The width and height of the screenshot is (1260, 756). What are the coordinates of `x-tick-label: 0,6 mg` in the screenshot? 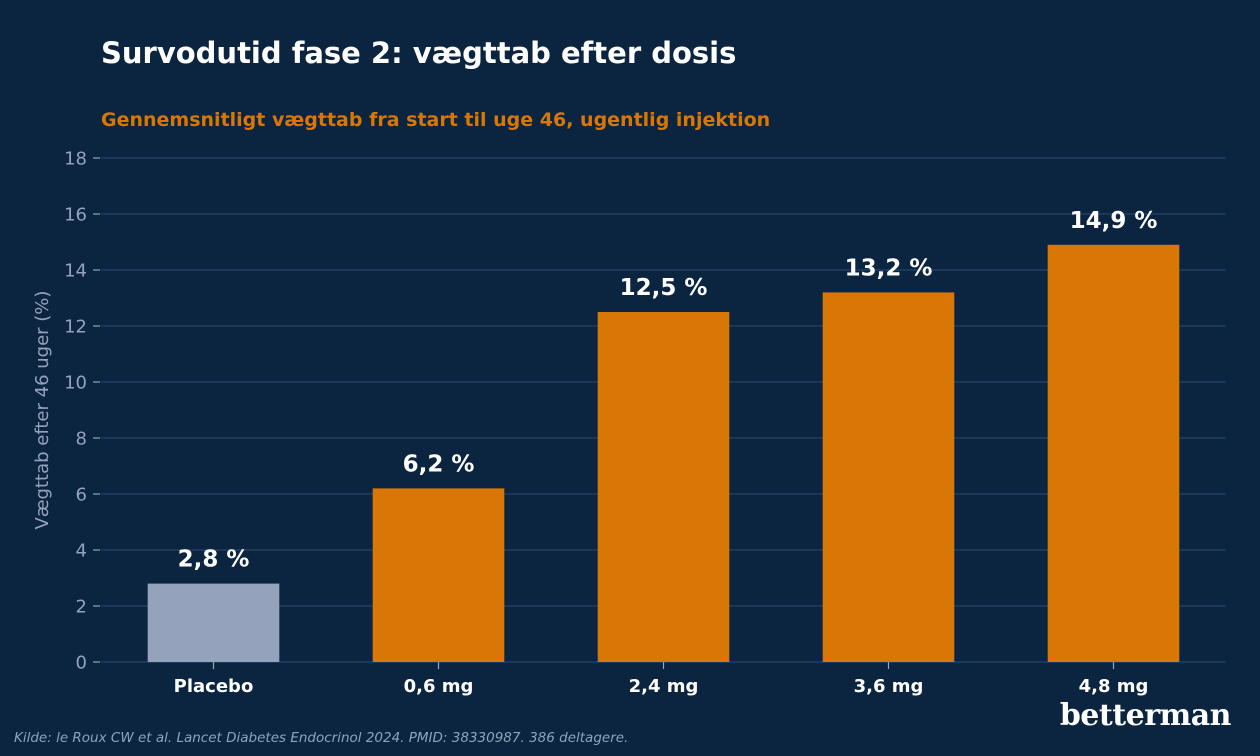 It's located at (439, 686).